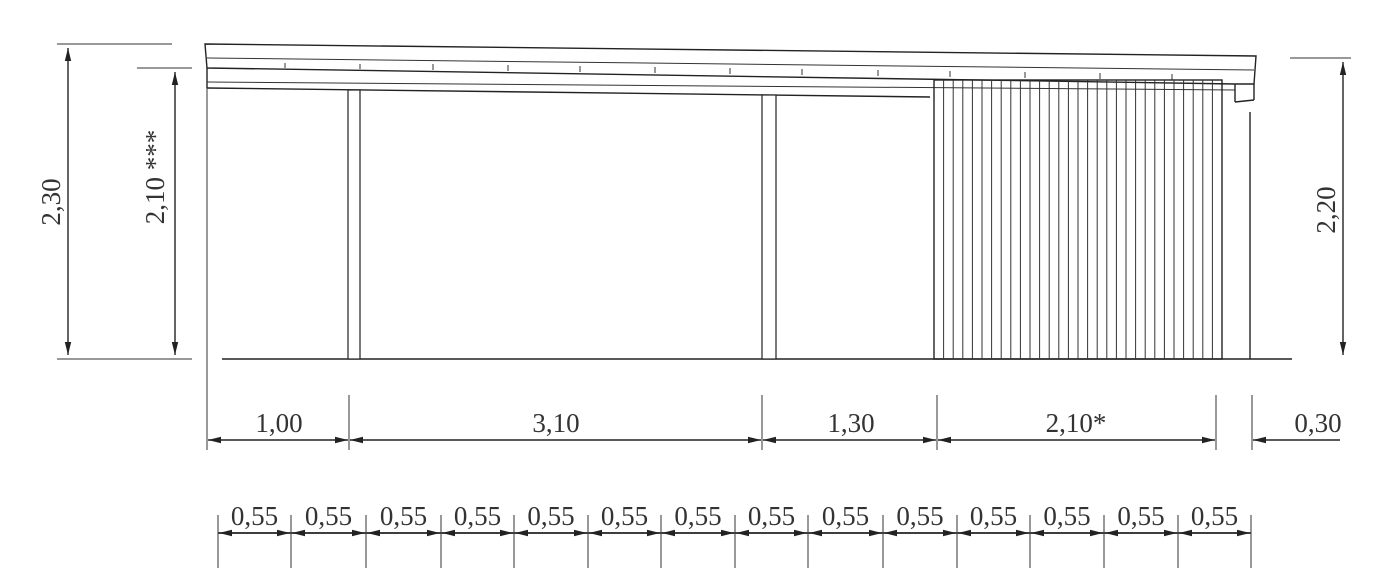 The height and width of the screenshot is (583, 1387). What do you see at coordinates (555, 423) in the screenshot?
I see `span-2-label: 3,10` at bounding box center [555, 423].